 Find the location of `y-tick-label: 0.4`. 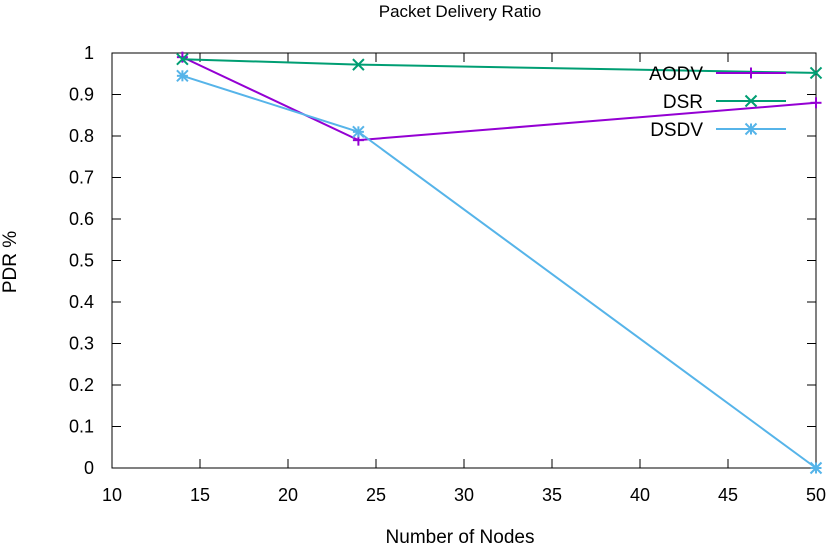

y-tick-label: 0.4 is located at coordinates (81, 302).